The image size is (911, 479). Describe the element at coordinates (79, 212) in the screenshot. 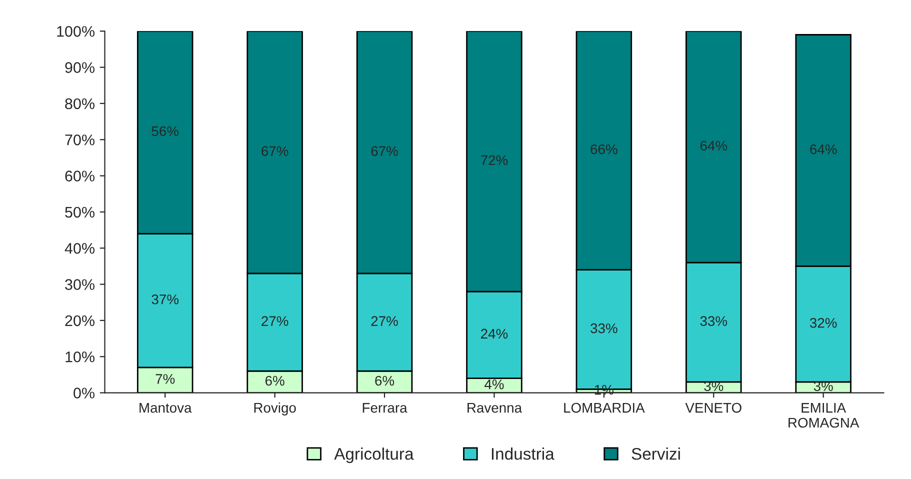

I see `y-tick-label: 50%` at that location.